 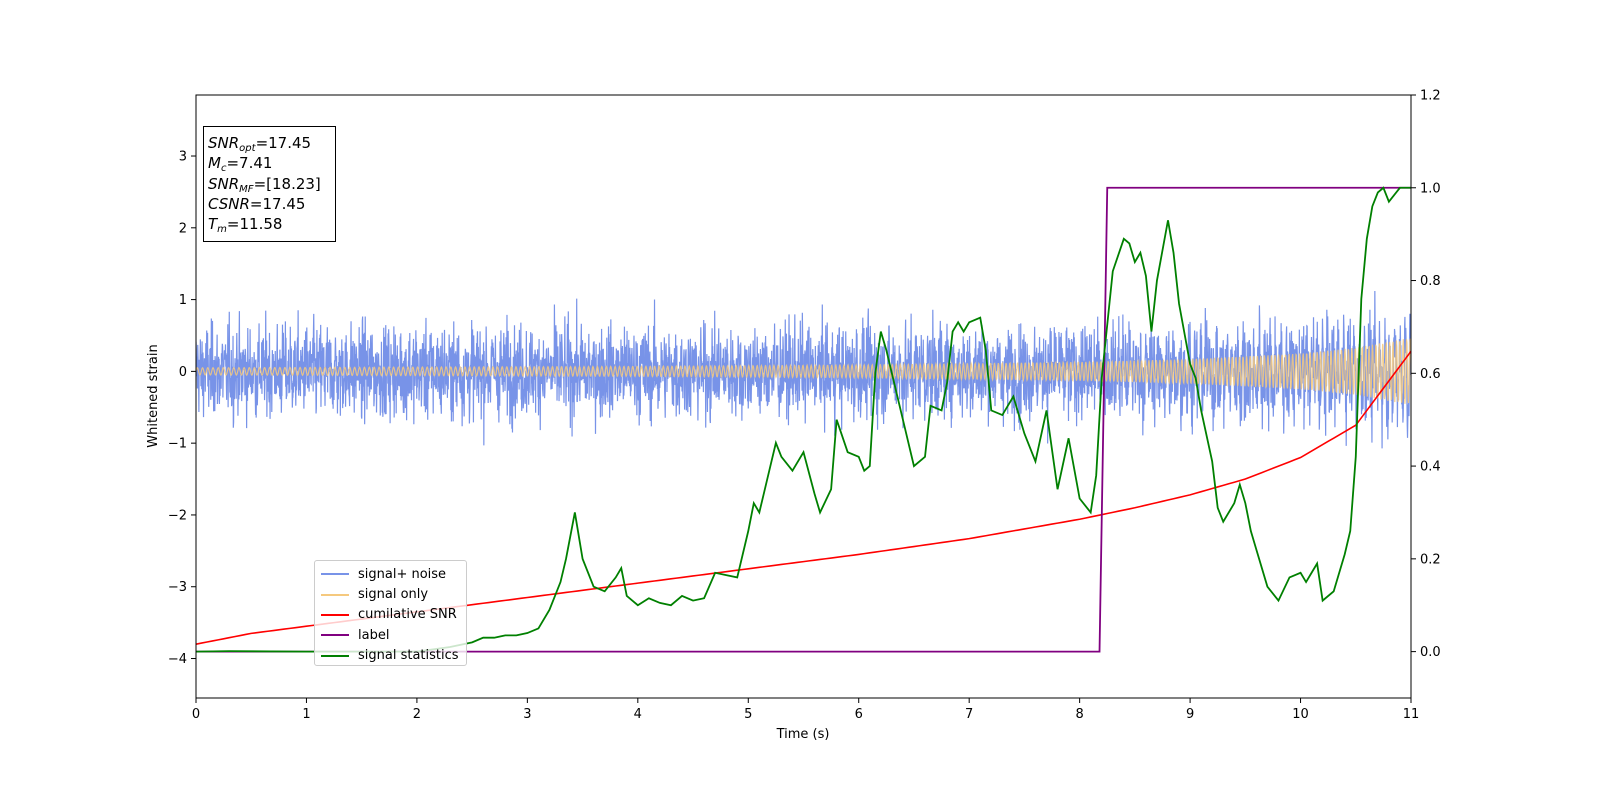 What do you see at coordinates (264, 184) in the screenshot?
I see `snr-mf-annotation: SNRMF=[18.23]` at bounding box center [264, 184].